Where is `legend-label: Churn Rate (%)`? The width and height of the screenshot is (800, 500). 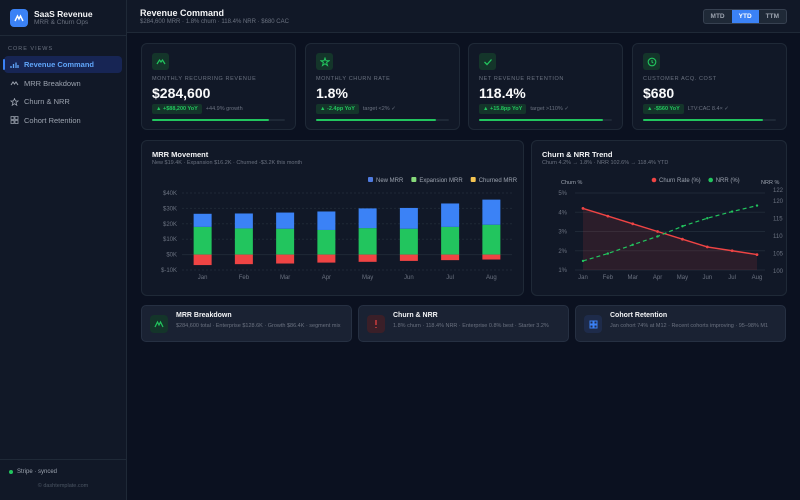
legend-label: Churn Rate (%) is located at coordinates (680, 181).